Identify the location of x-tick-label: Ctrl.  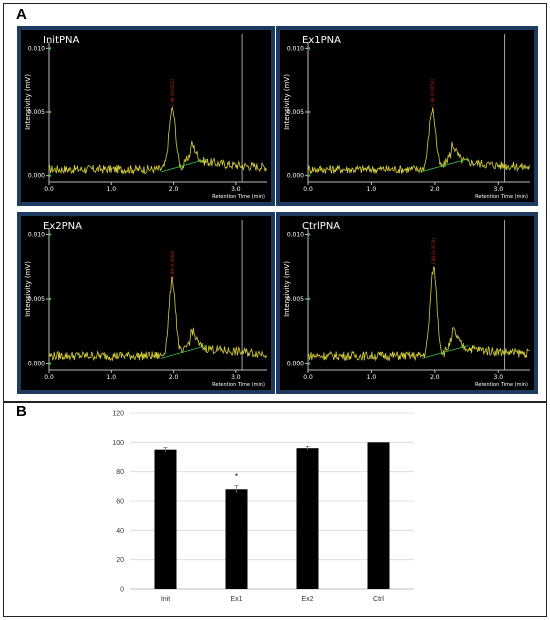
(378, 599).